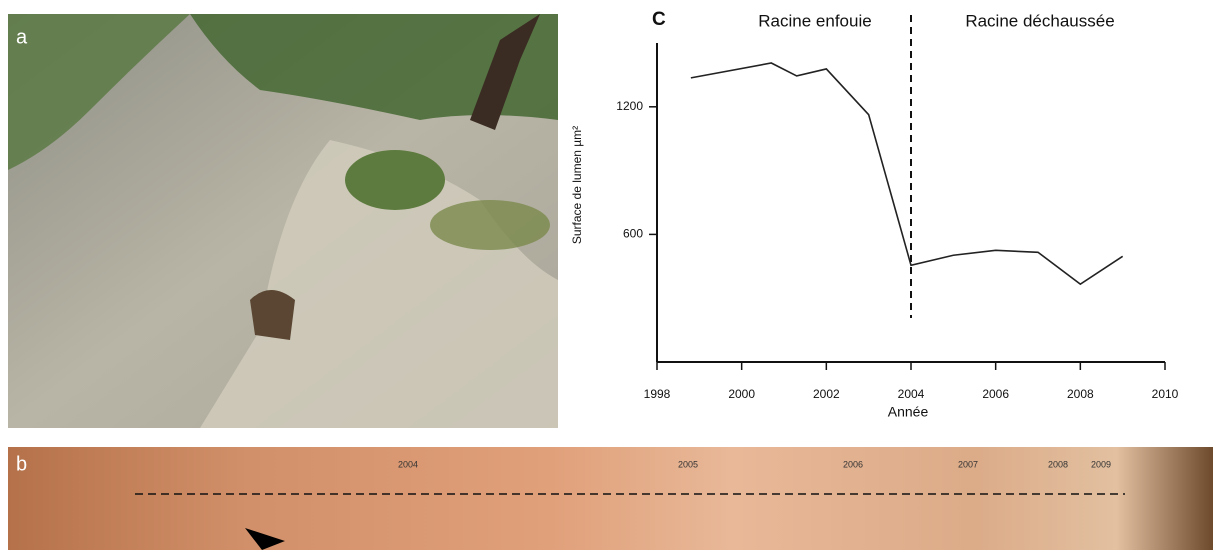  I want to click on panel-label: a, so click(22, 37).